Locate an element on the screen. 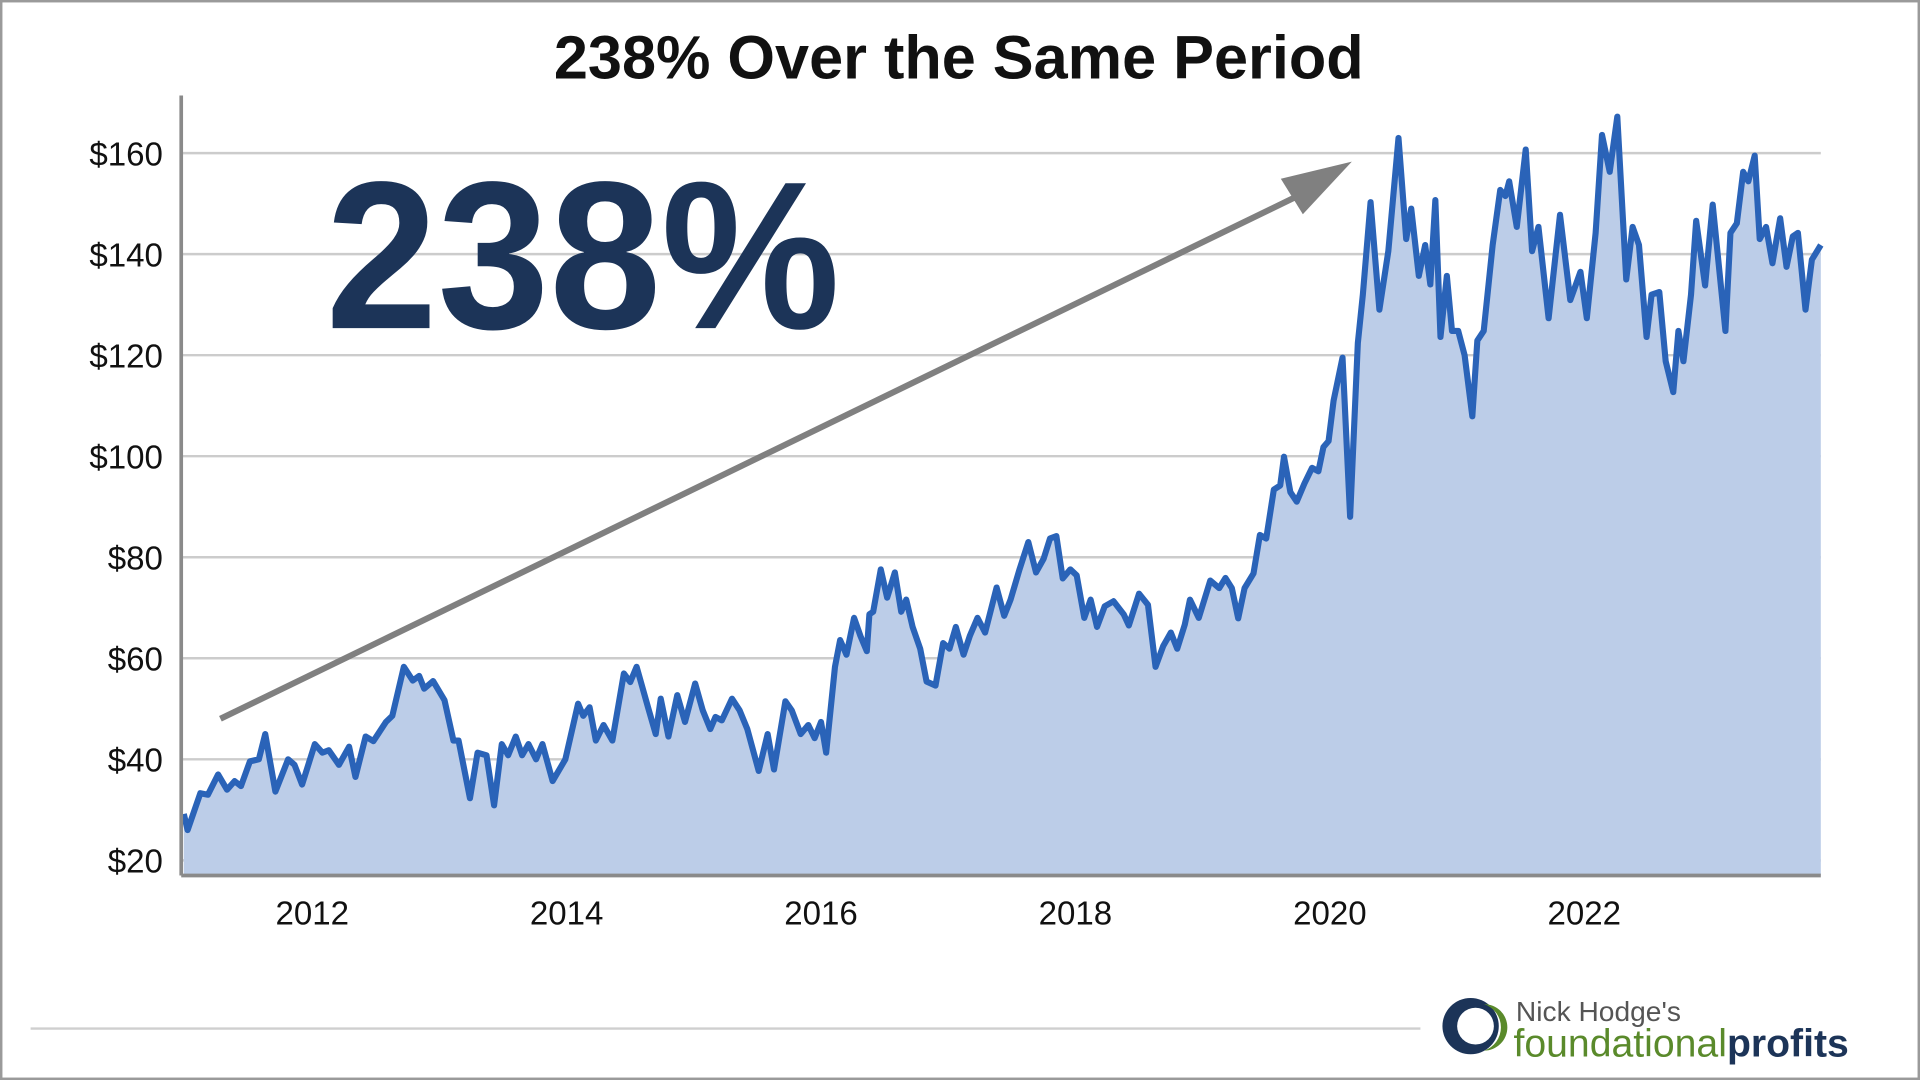 The width and height of the screenshot is (1920, 1080). logo-wordmark: foundationalprofits is located at coordinates (1680, 1044).